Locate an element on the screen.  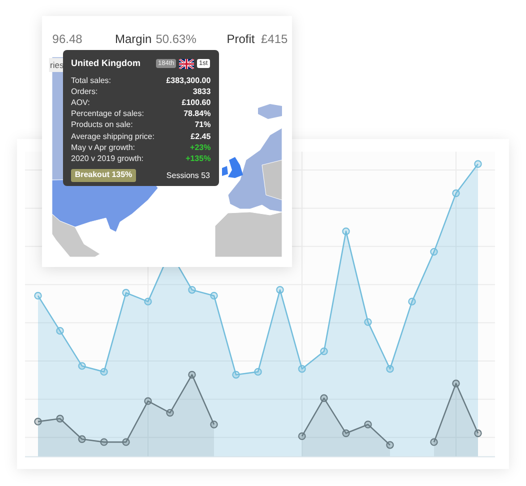
text: United Kingdom is located at coordinates (105, 63).